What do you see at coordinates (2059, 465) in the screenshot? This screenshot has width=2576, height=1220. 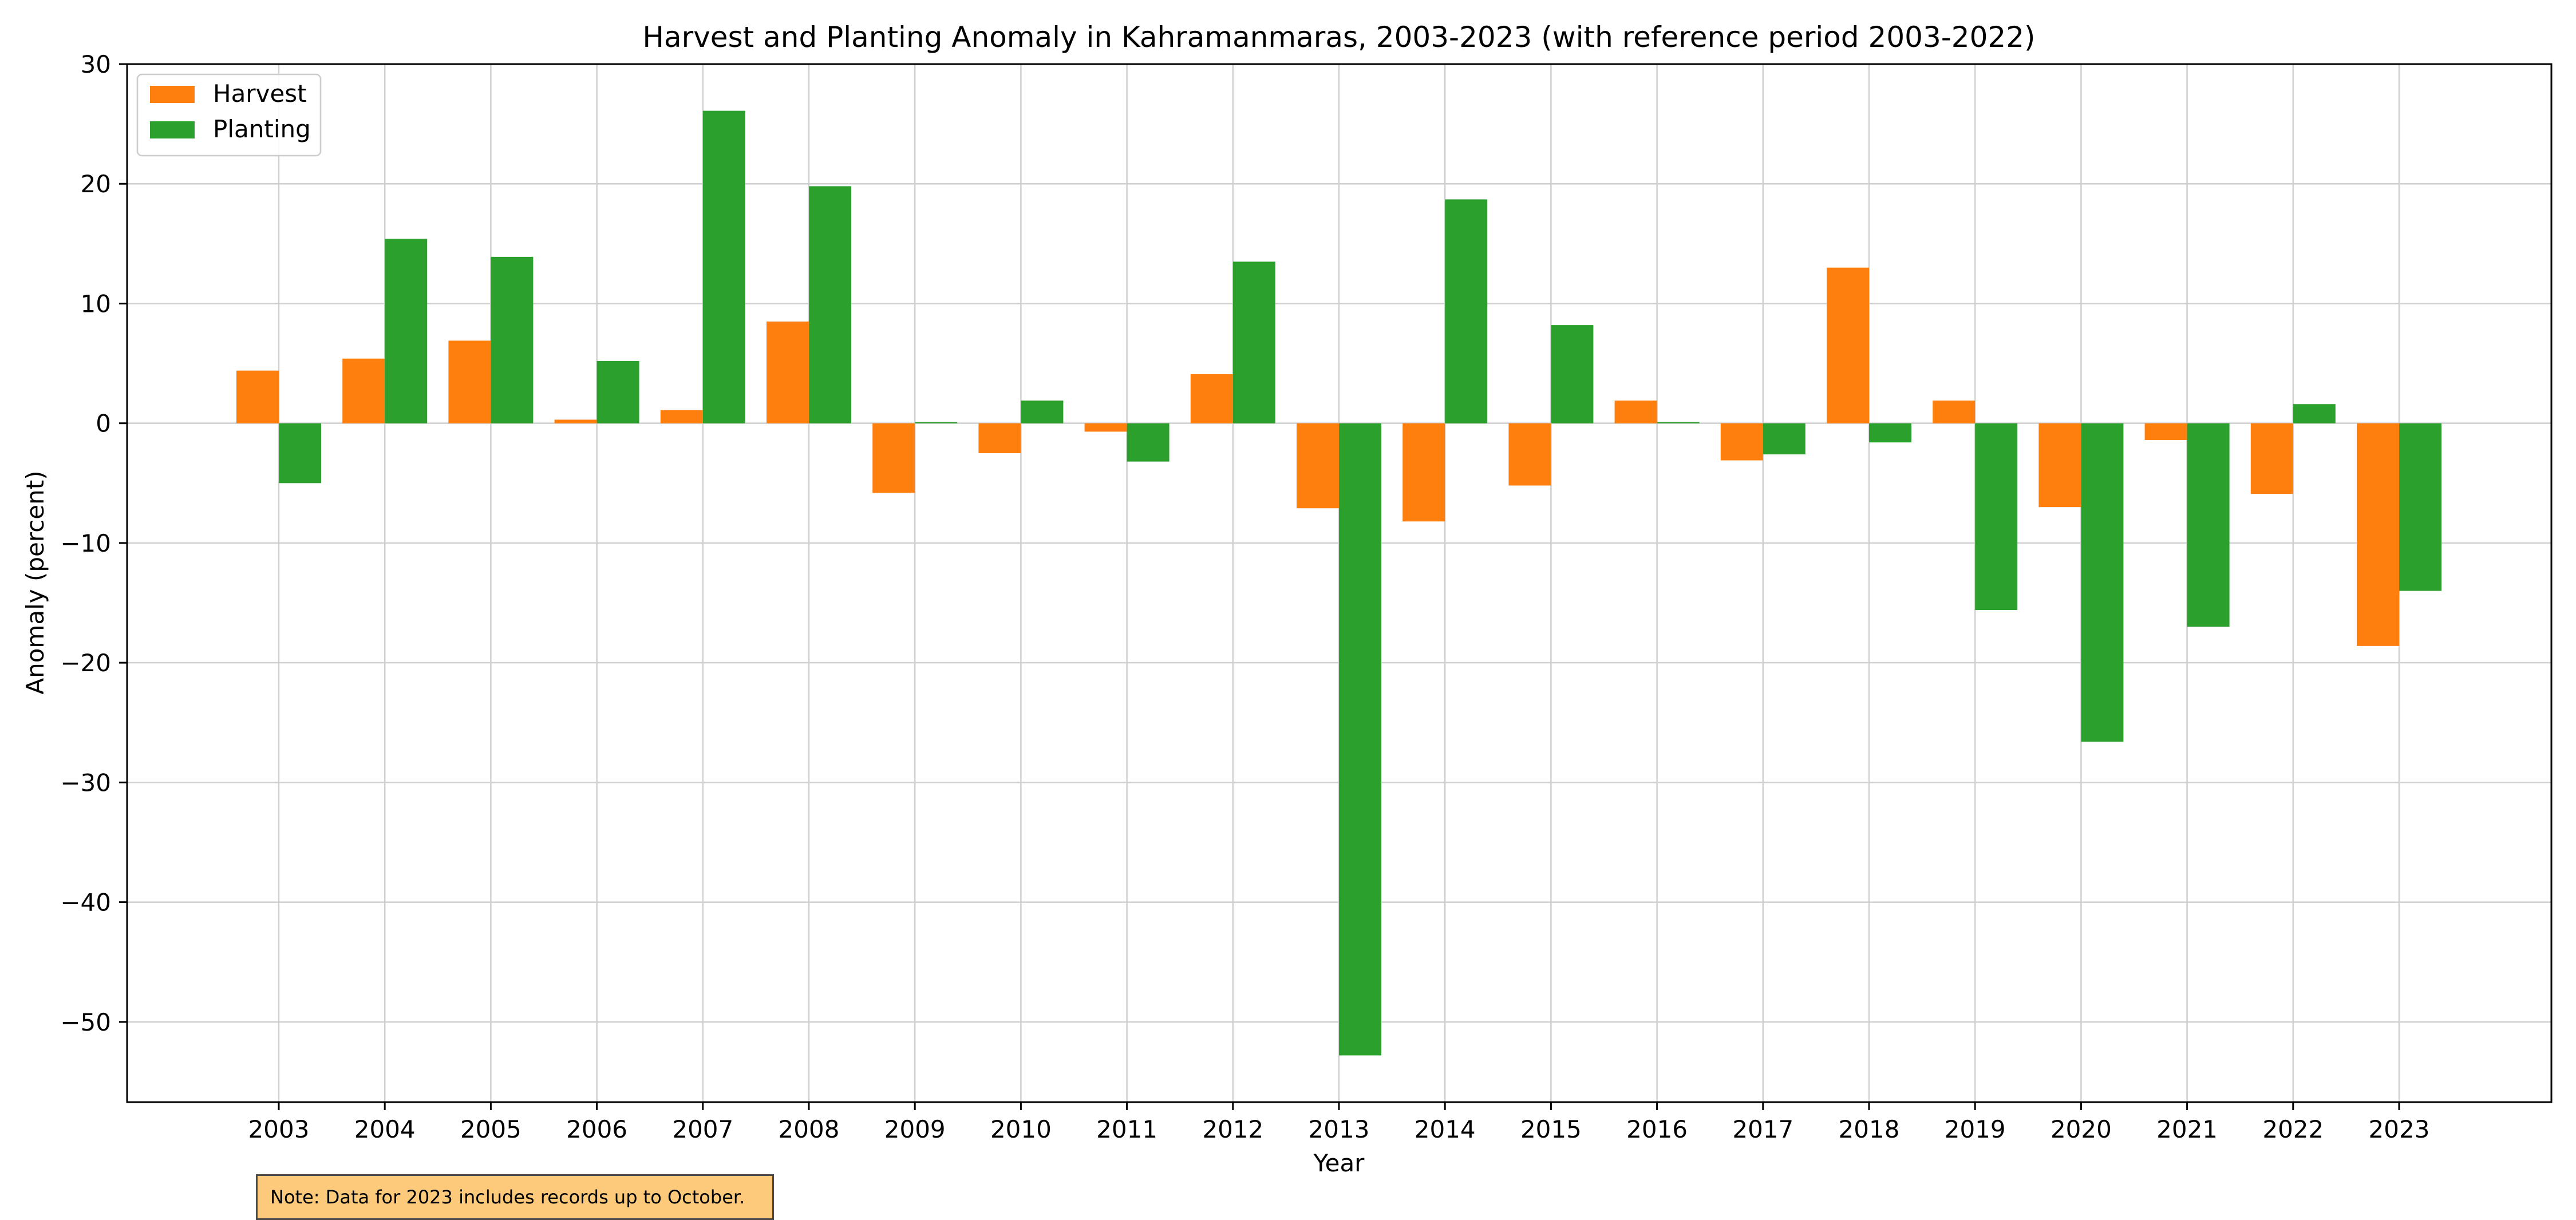 I see `bar-harvest-2020` at bounding box center [2059, 465].